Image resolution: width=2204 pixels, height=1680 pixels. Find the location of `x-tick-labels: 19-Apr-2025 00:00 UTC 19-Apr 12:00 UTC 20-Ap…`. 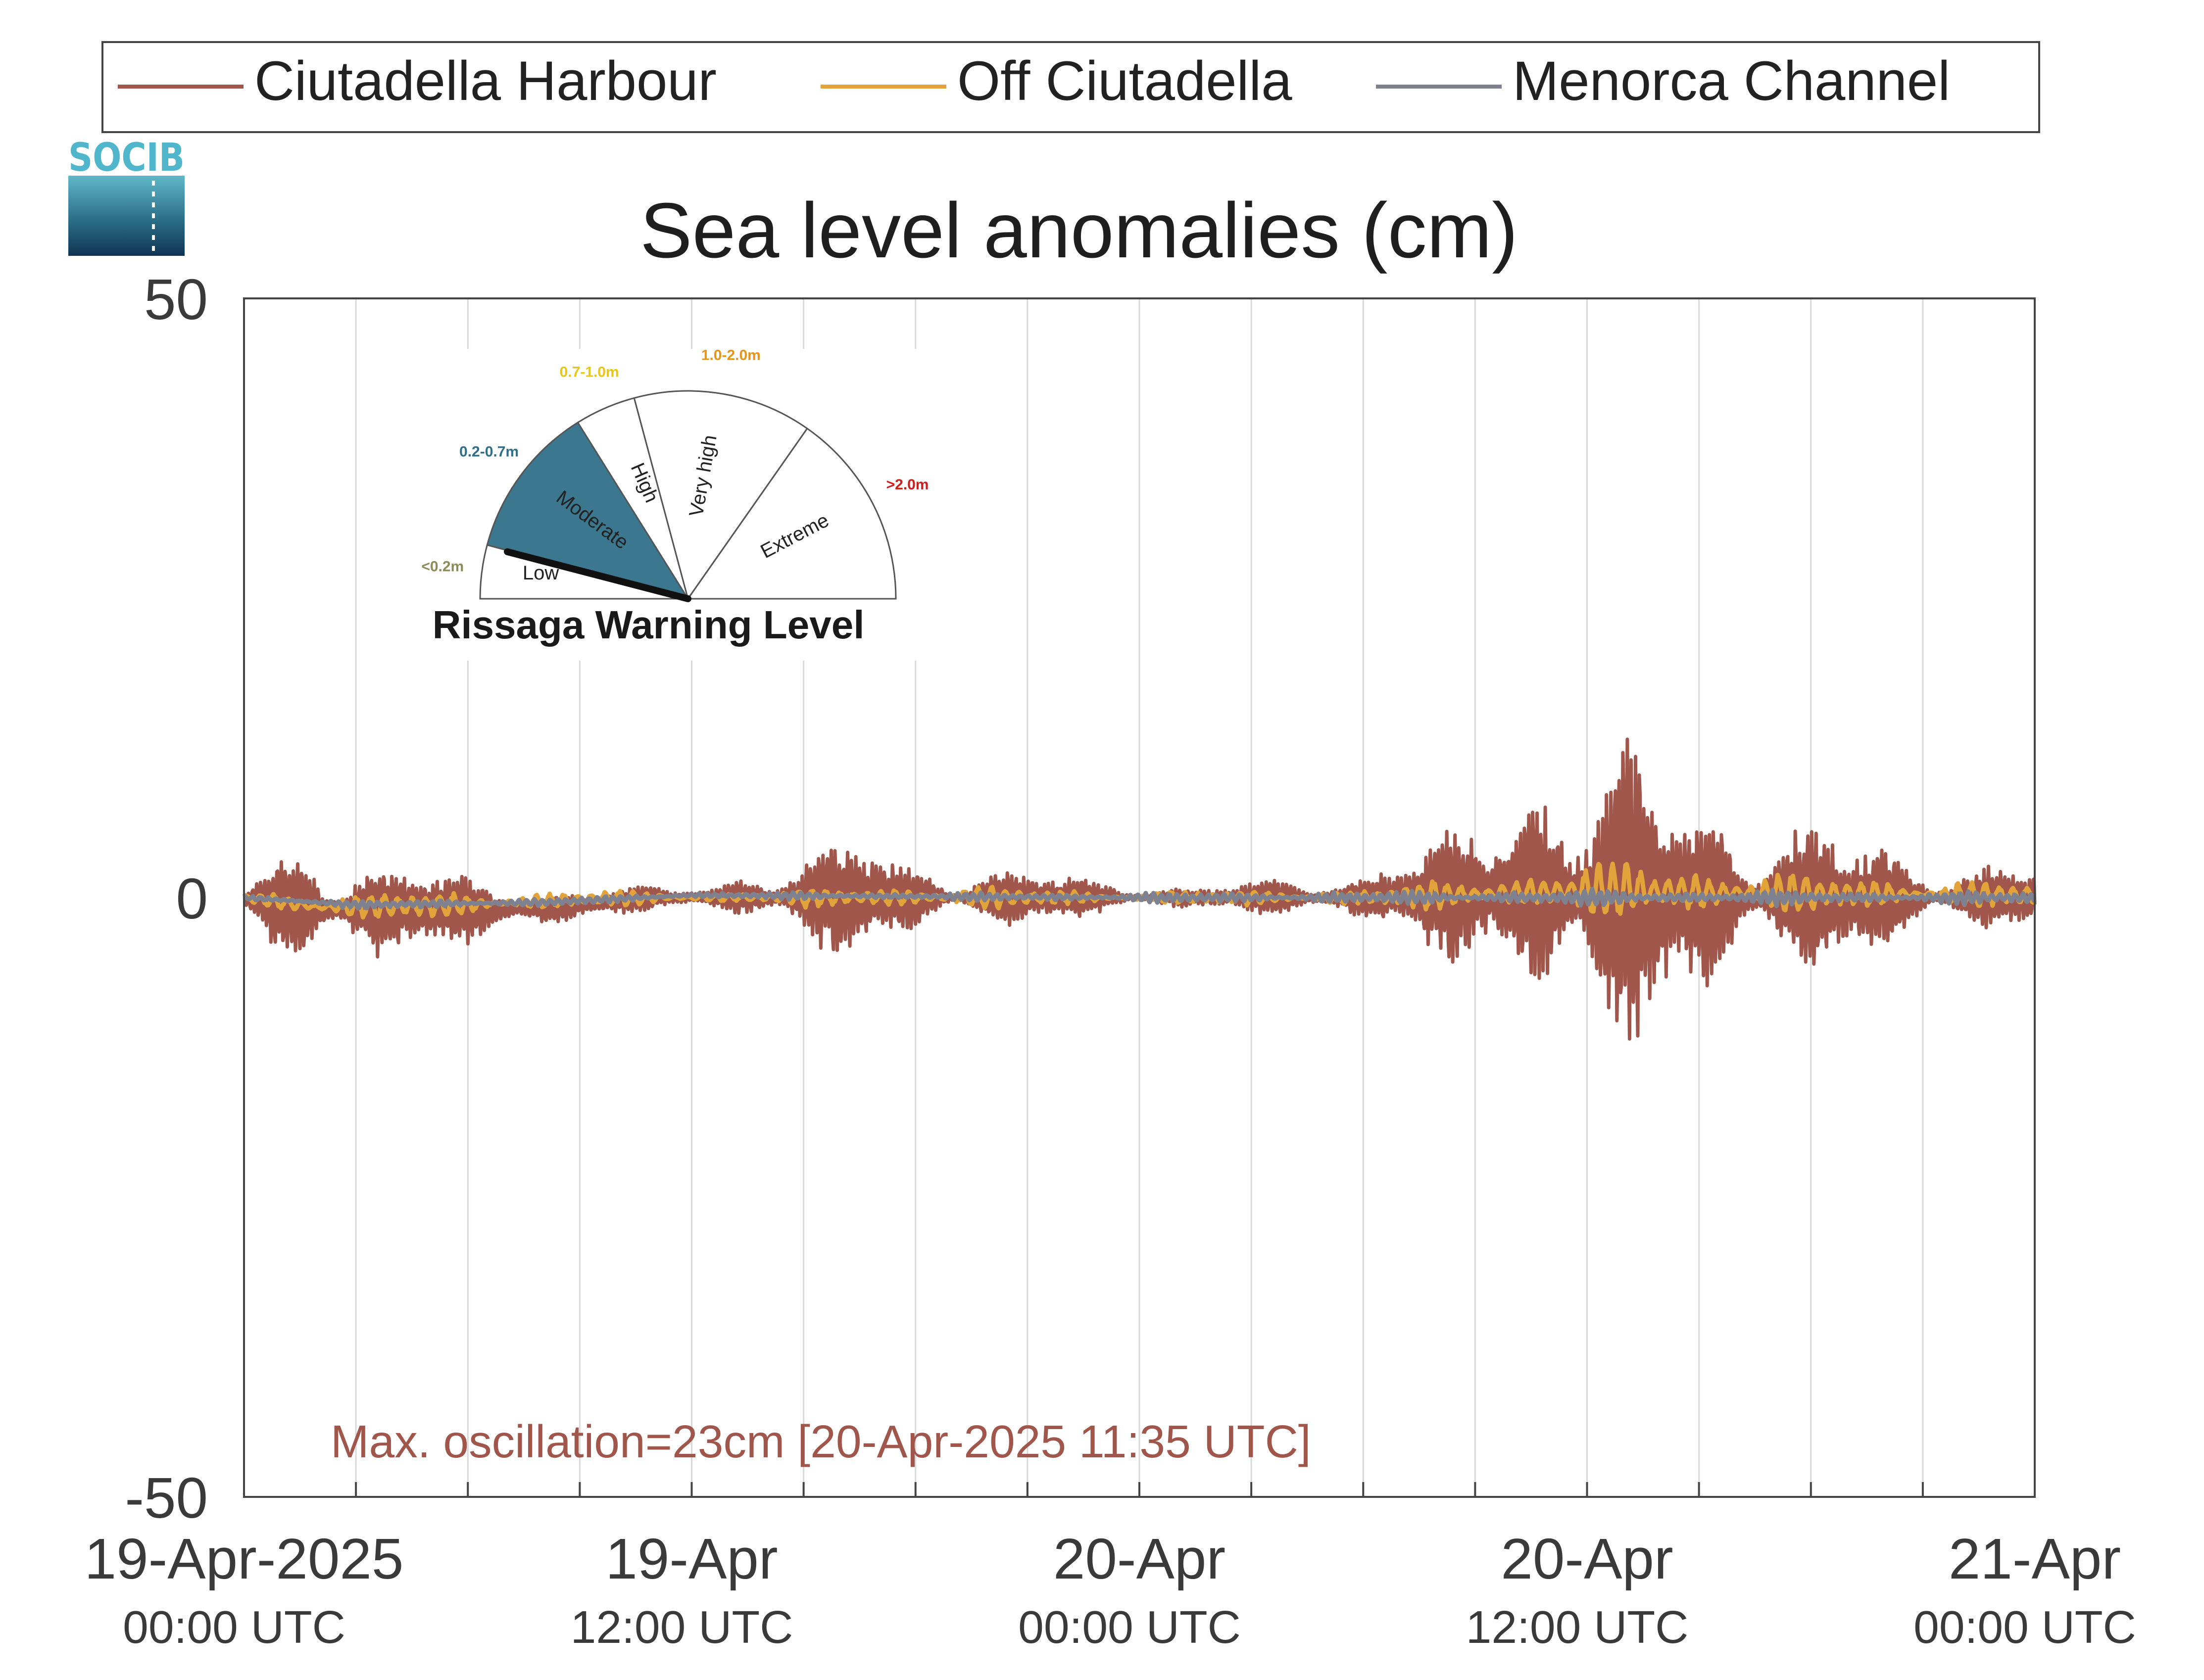

x-tick-labels: 19-Apr-2025 00:00 UTC 19-Apr 12:00 UTC 20-Ap… is located at coordinates (1110, 1590).